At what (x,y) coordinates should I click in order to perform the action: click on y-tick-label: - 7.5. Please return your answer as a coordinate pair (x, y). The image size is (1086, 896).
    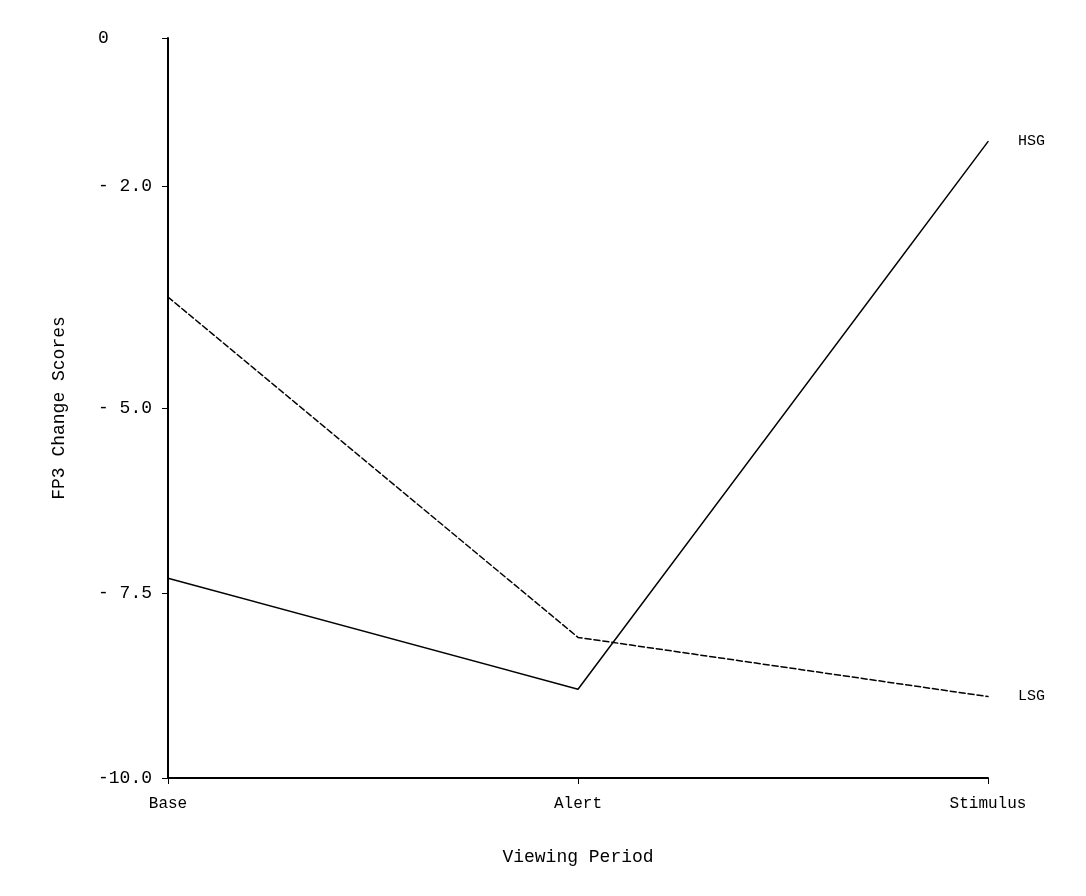
    Looking at the image, I should click on (125, 593).